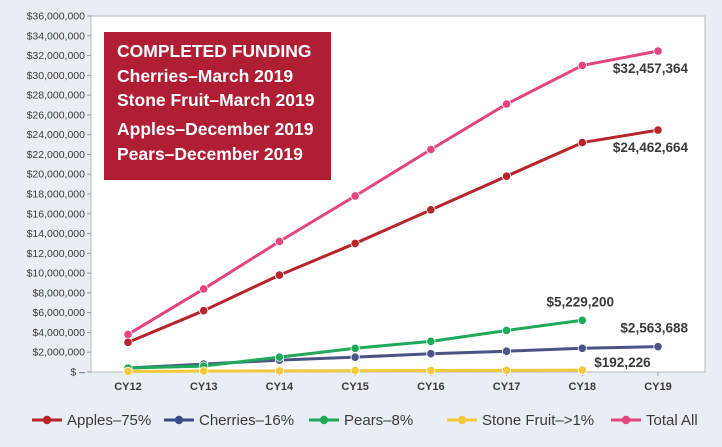  I want to click on y-tick-label: $14,000,000, so click(56, 234).